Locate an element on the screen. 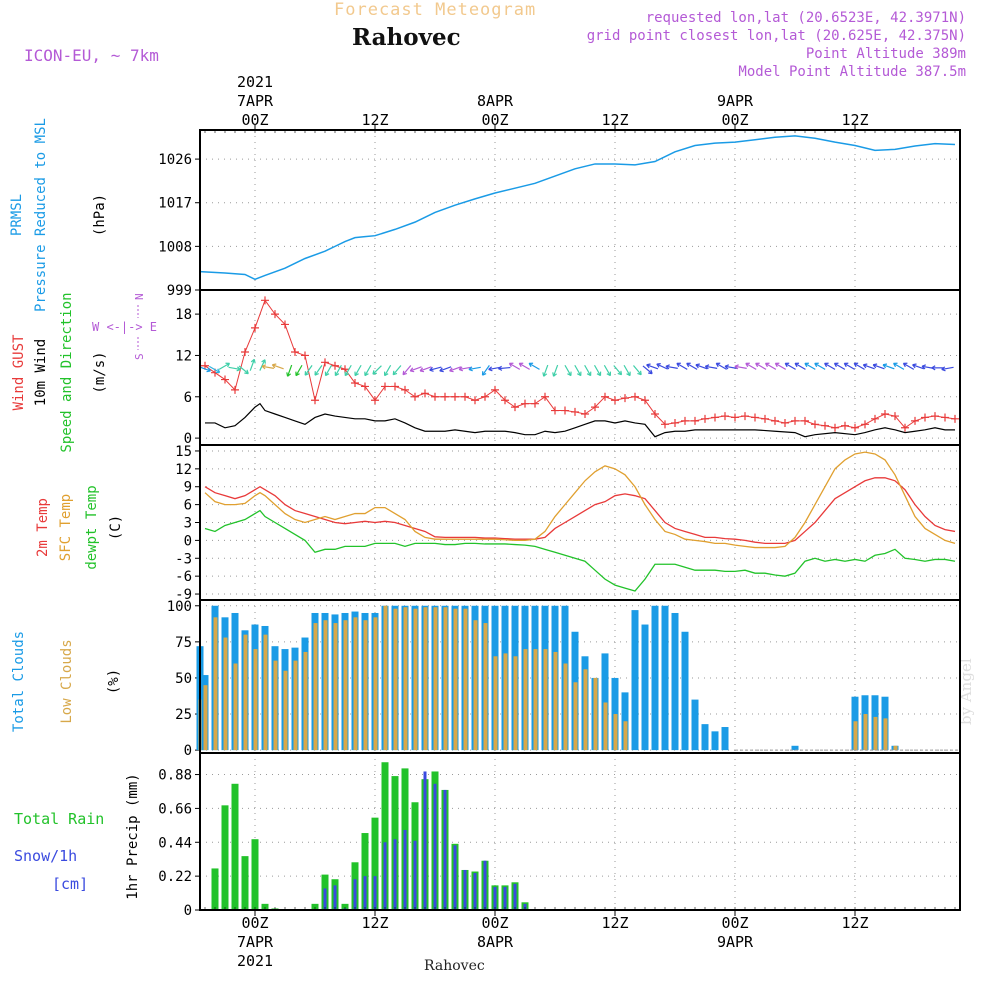  legend-label: [cm] is located at coordinates (70, 884).